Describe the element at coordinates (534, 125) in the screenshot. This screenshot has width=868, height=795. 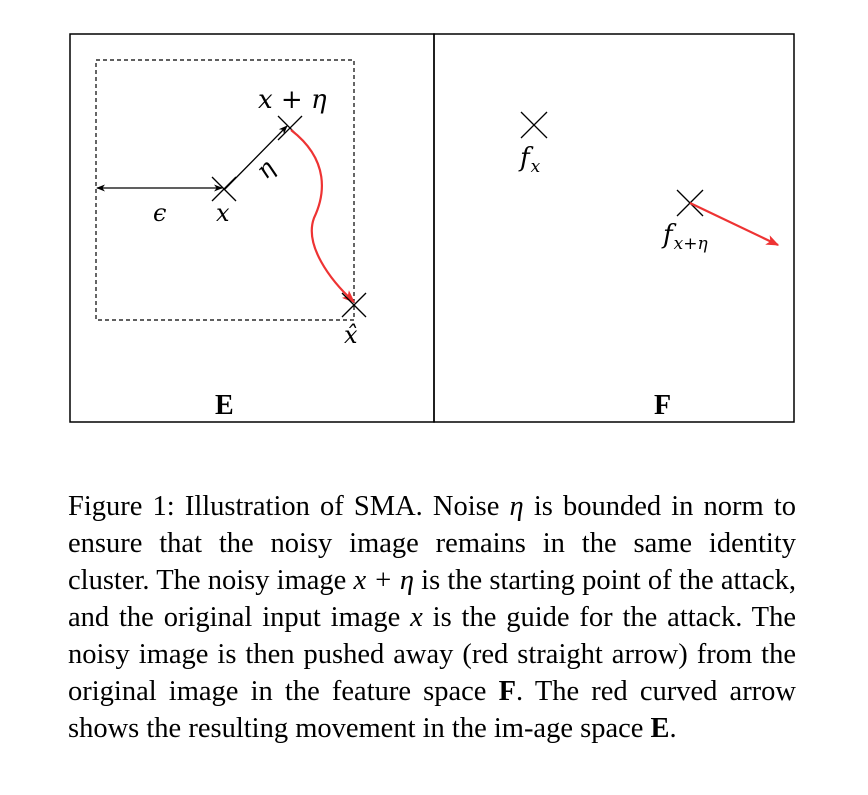
I see `fx-cross-marker` at that location.